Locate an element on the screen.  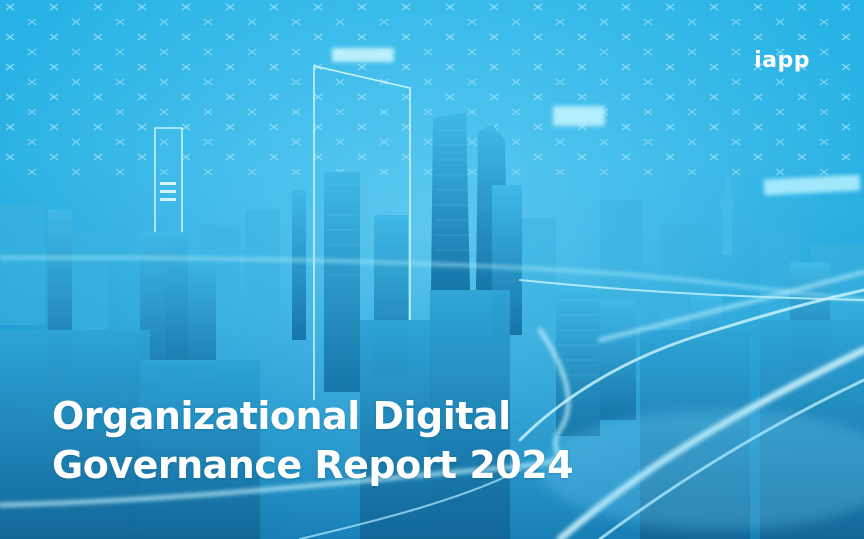
report-title-line-2: Governance Report 2024 is located at coordinates (313, 465).